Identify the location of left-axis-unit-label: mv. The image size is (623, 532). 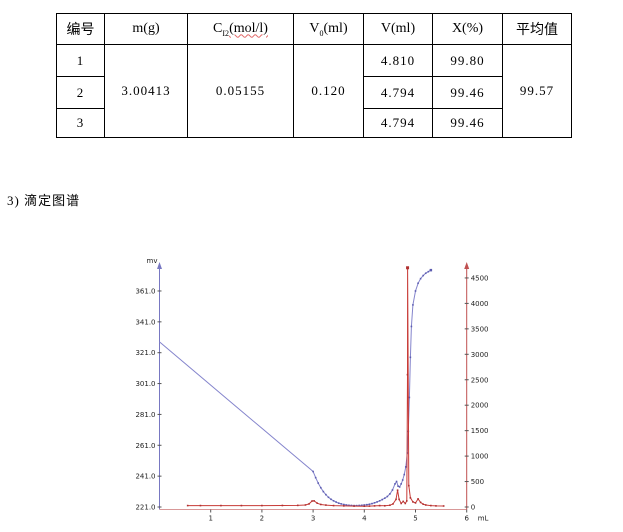
(152, 261).